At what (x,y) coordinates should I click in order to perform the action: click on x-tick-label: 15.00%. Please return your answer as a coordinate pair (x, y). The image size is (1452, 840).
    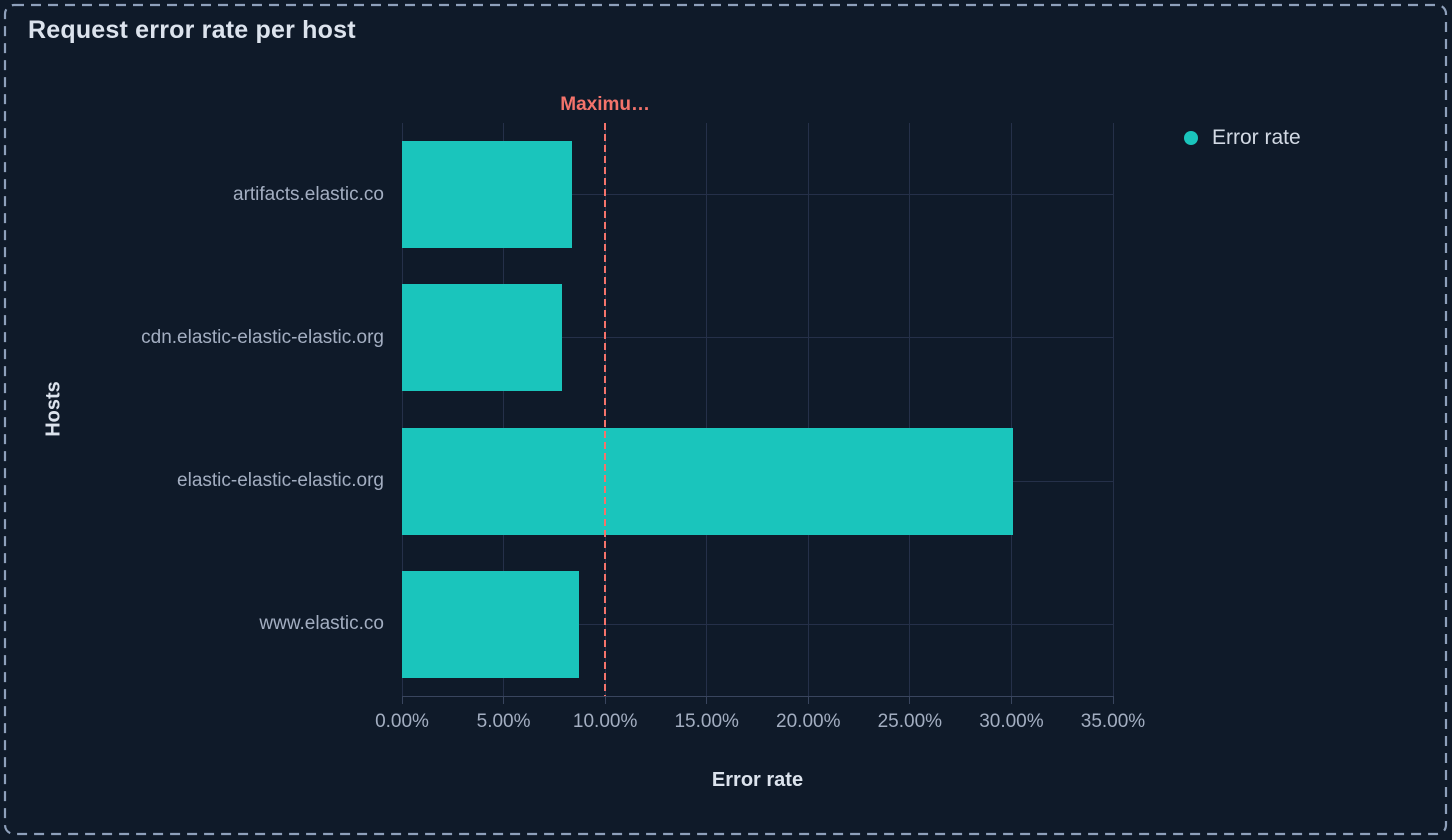
    Looking at the image, I should click on (706, 721).